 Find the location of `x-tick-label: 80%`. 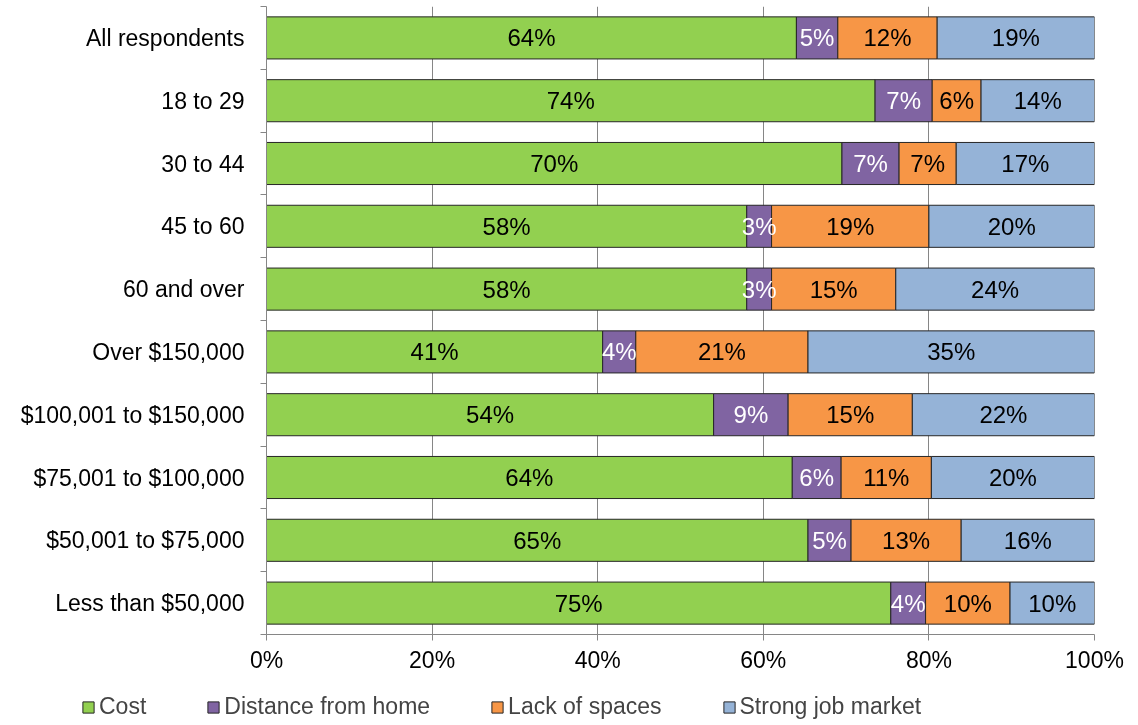

x-tick-label: 80% is located at coordinates (928, 659).